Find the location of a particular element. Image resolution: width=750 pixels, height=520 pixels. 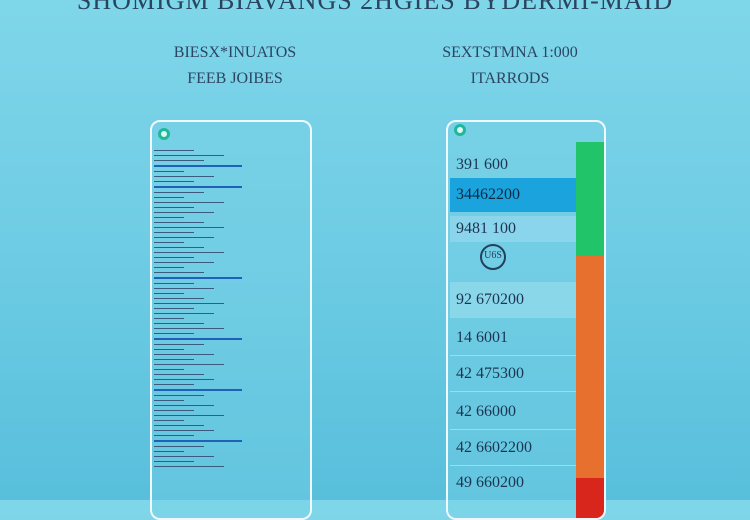

badge-icon: U6S is located at coordinates (493, 257).